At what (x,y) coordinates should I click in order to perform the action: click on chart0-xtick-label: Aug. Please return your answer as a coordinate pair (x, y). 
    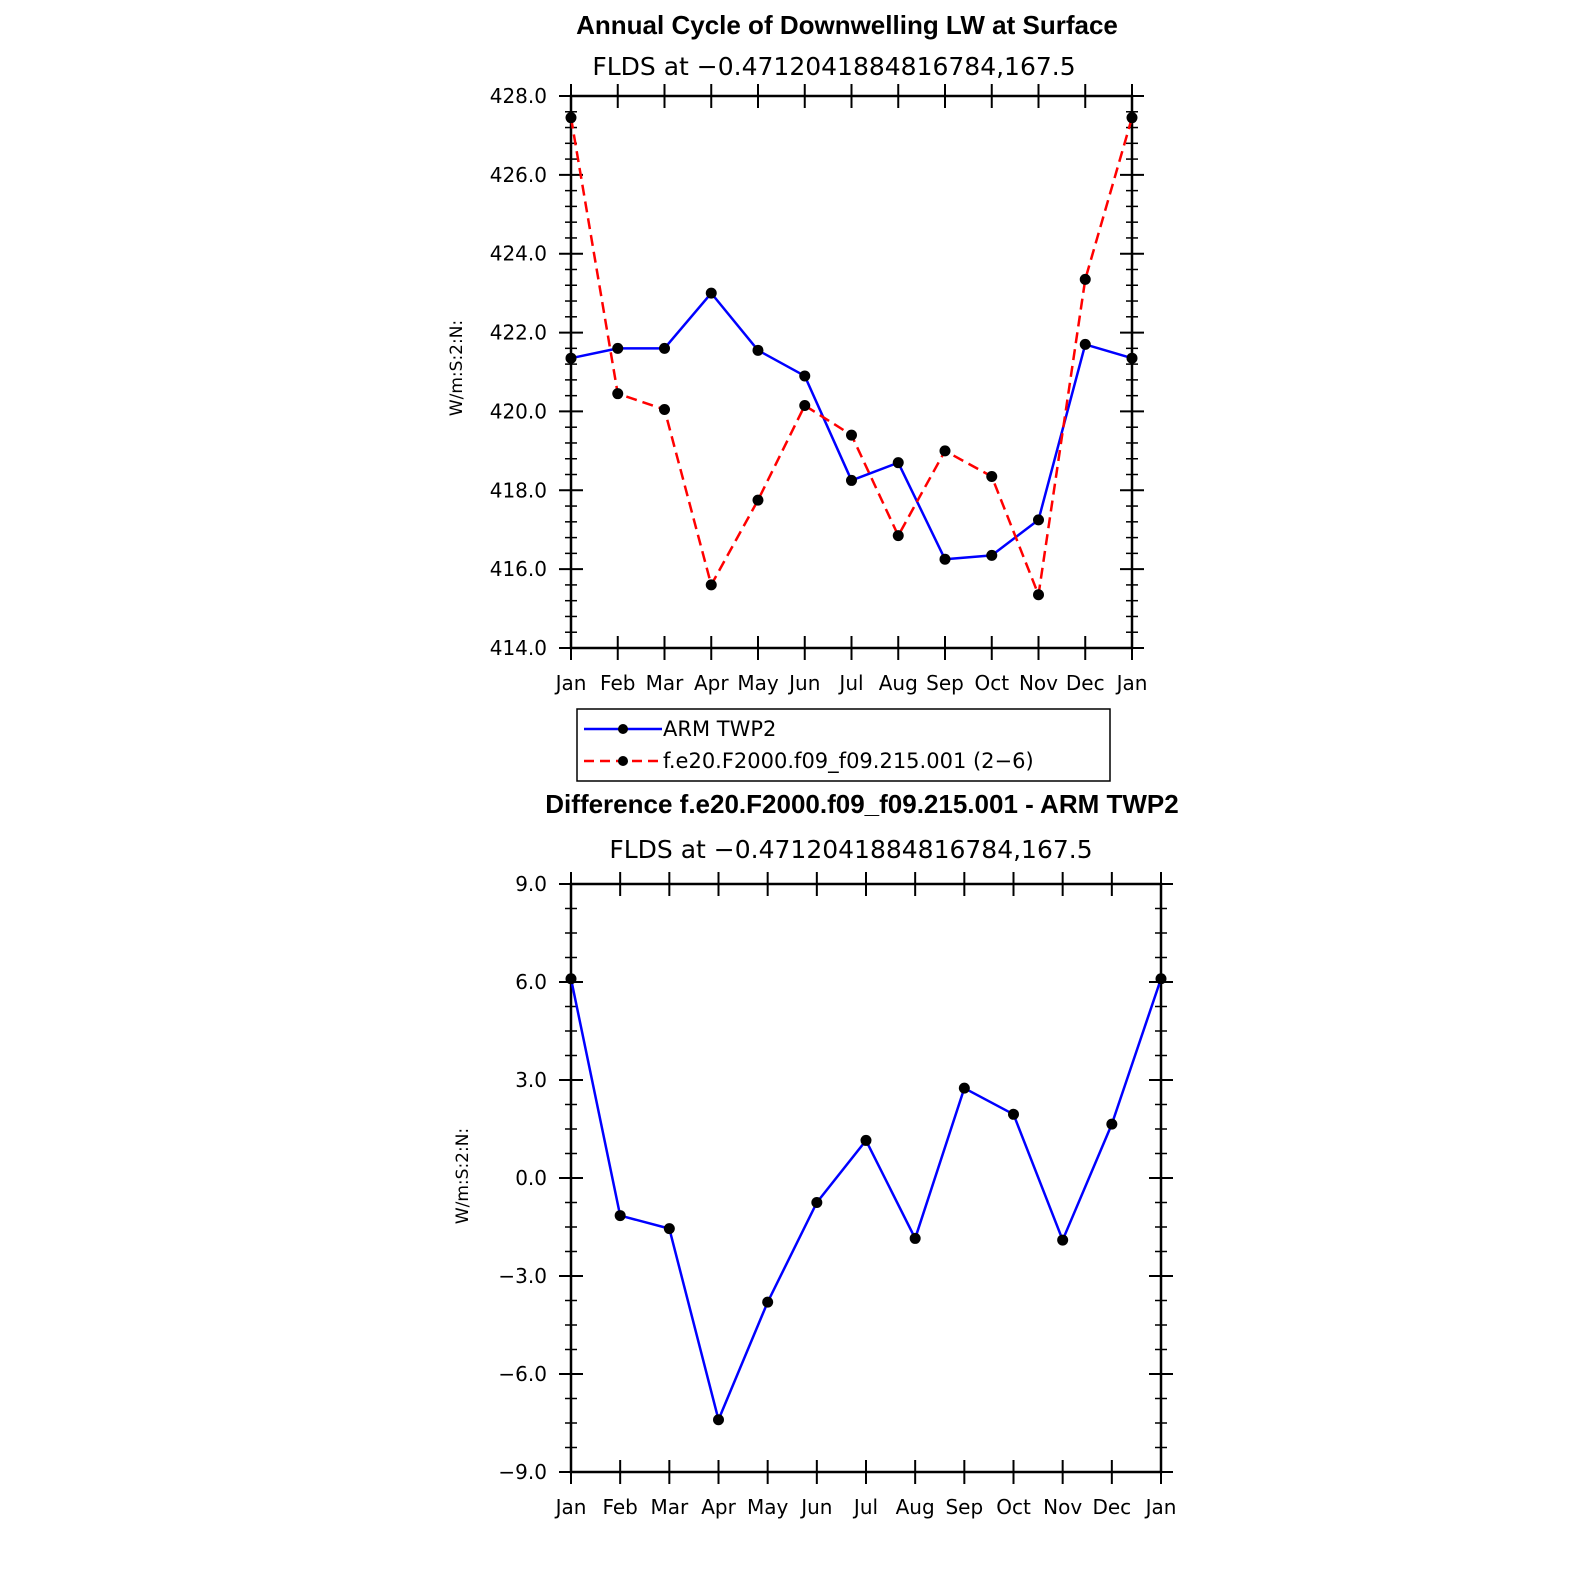
    Looking at the image, I should click on (898, 683).